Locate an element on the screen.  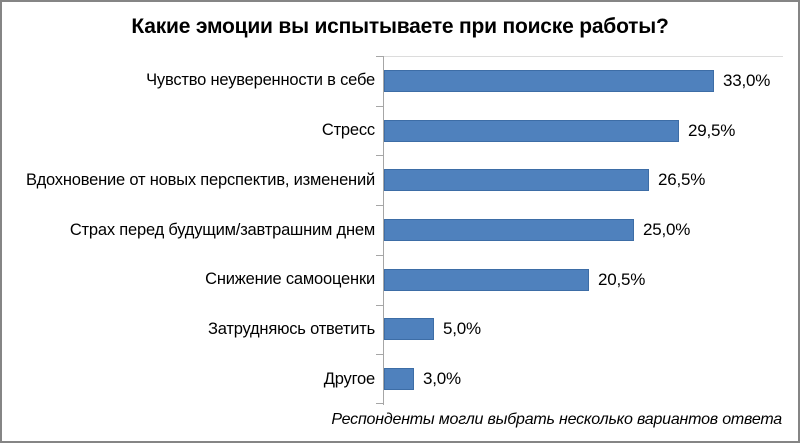
value-label: 25,0% is located at coordinates (667, 230).